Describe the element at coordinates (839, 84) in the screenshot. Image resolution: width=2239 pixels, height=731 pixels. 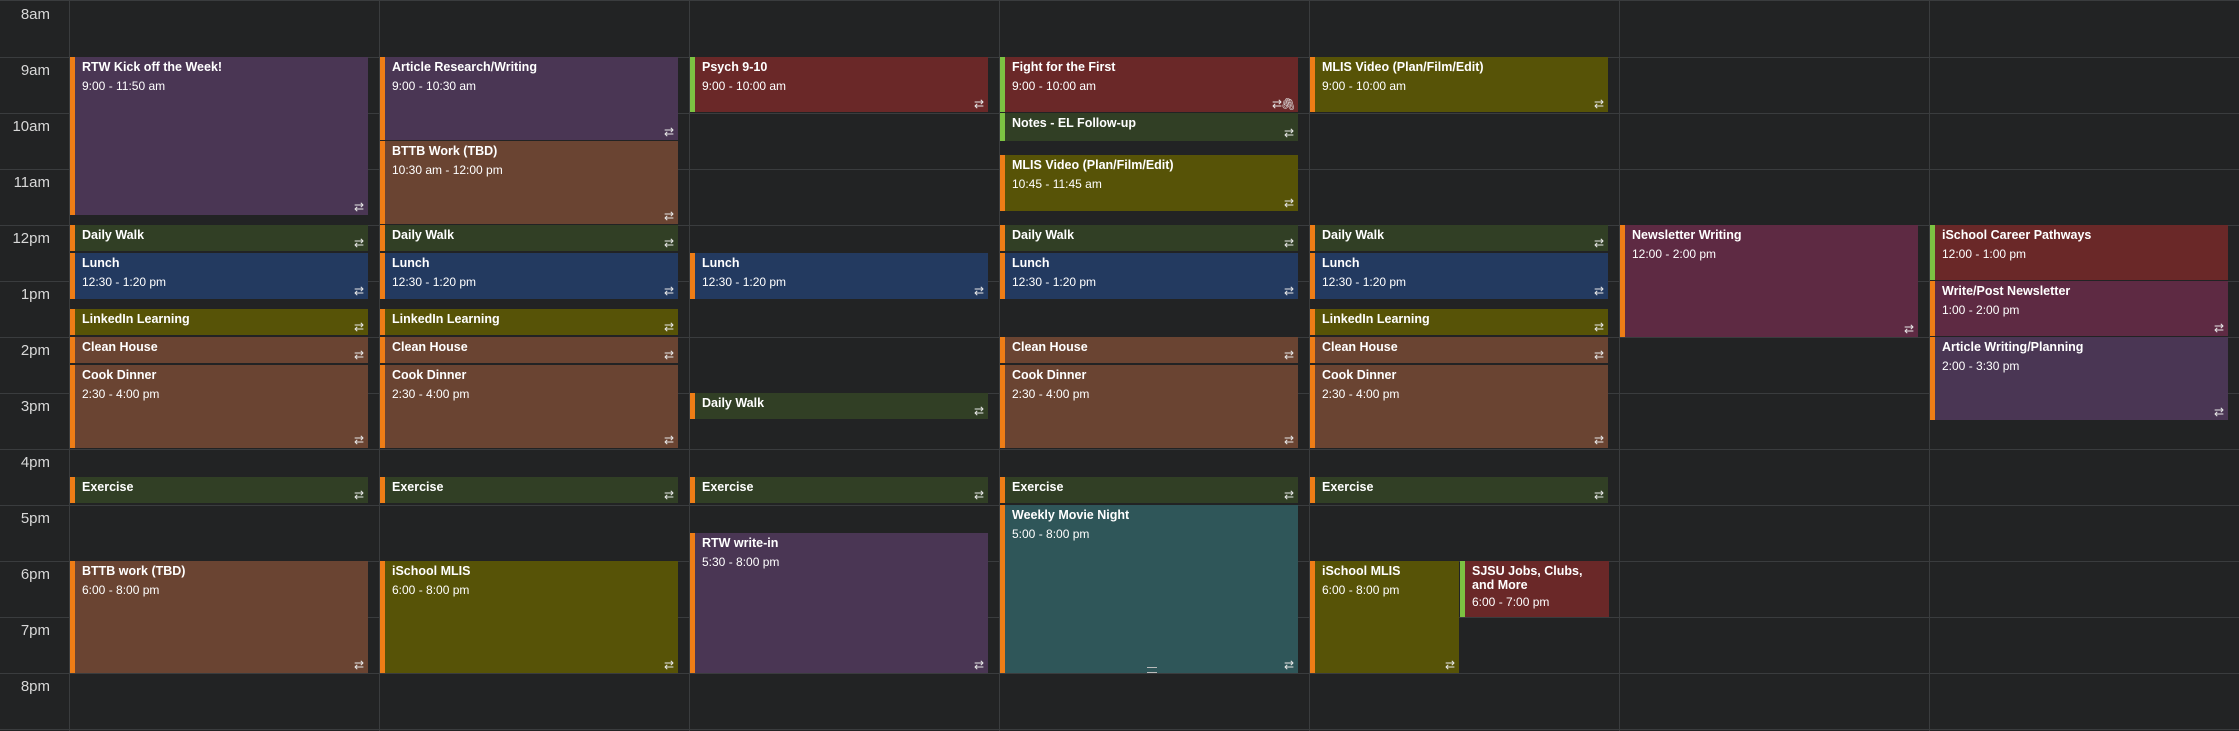
I see `calendar-event: Psych 9-10 9:00 - 10:00 am ⇄` at that location.